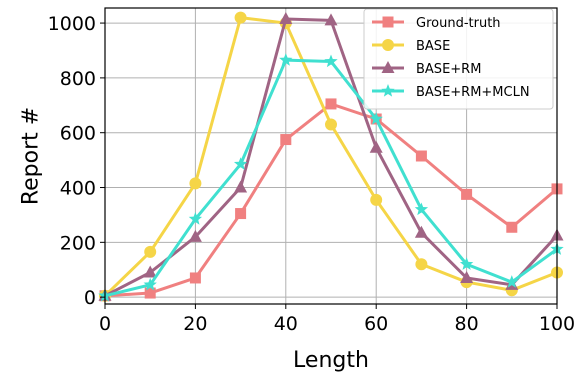 This screenshot has width=587, height=374. I want to click on legend: Ground-truth BASE BASE+RM BASE+RM+MCLN, so click(458, 59).